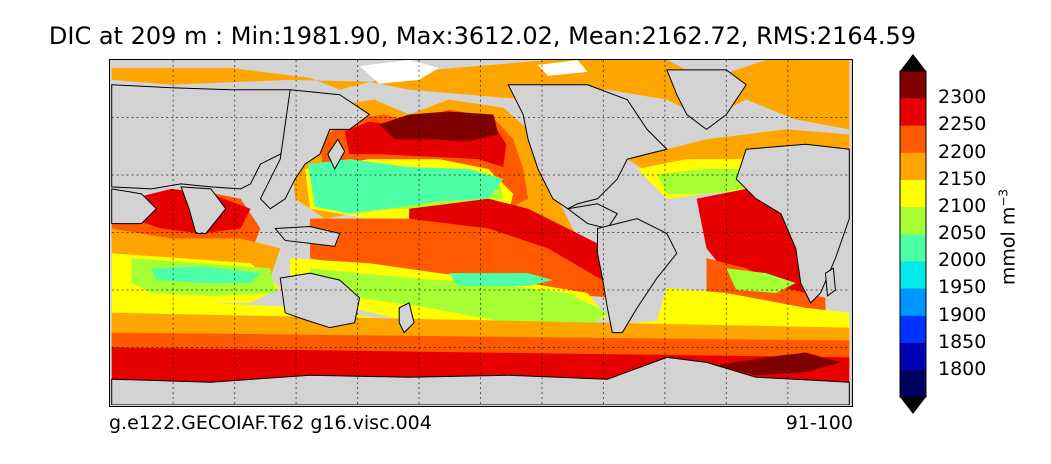  I want to click on north-america, so click(587, 147).